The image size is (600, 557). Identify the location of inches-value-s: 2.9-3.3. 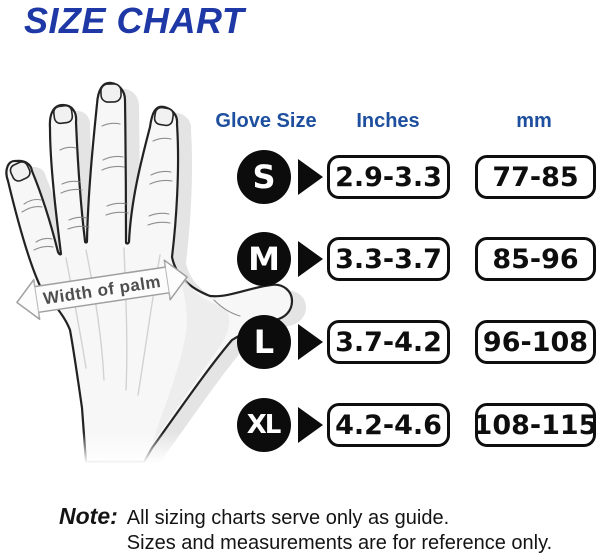
(388, 177).